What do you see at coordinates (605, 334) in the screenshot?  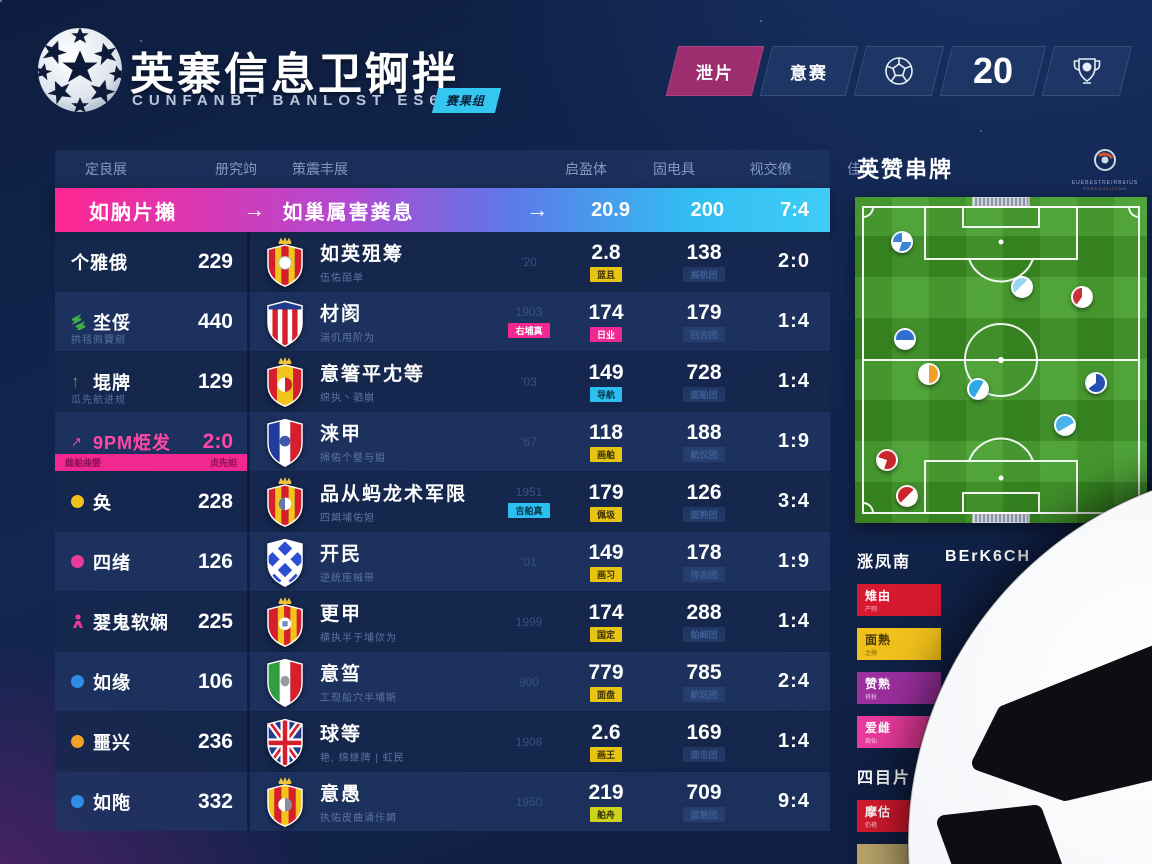 I see `stat1-badge: 日业` at bounding box center [605, 334].